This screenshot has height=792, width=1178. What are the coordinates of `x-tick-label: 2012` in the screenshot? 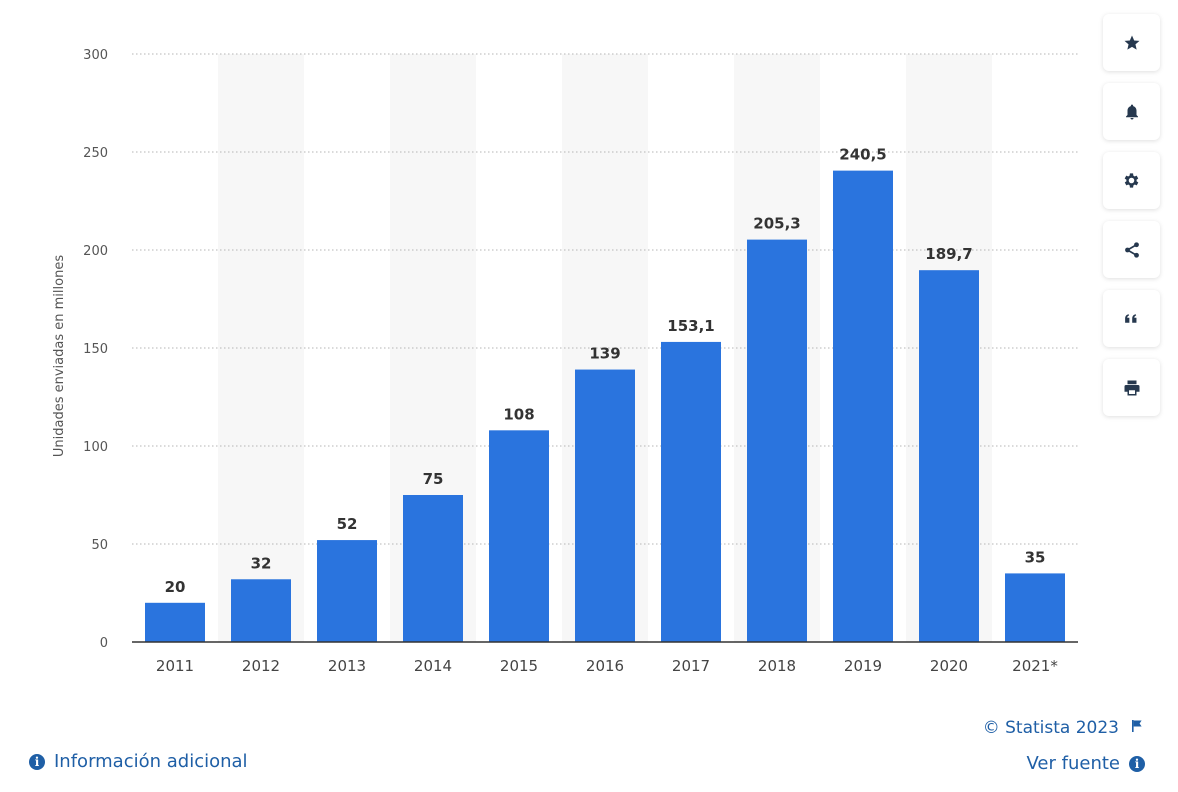 It's located at (261, 666).